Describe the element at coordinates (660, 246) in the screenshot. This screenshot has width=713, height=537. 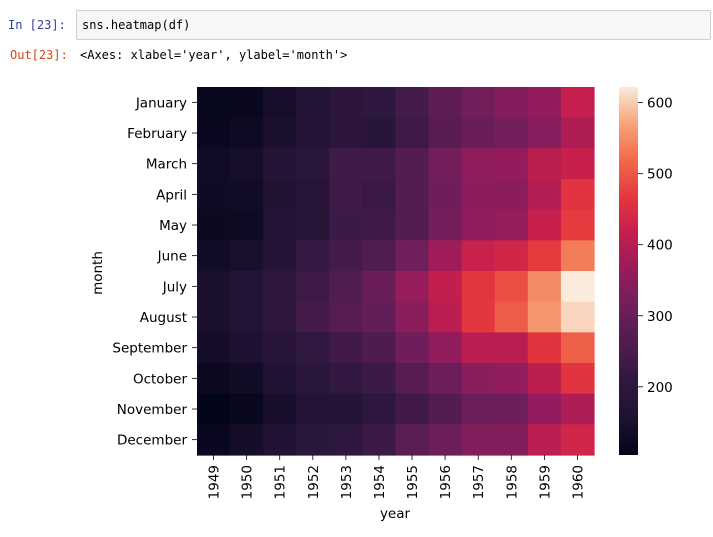
I see `colorbar-tick-label: 400` at that location.